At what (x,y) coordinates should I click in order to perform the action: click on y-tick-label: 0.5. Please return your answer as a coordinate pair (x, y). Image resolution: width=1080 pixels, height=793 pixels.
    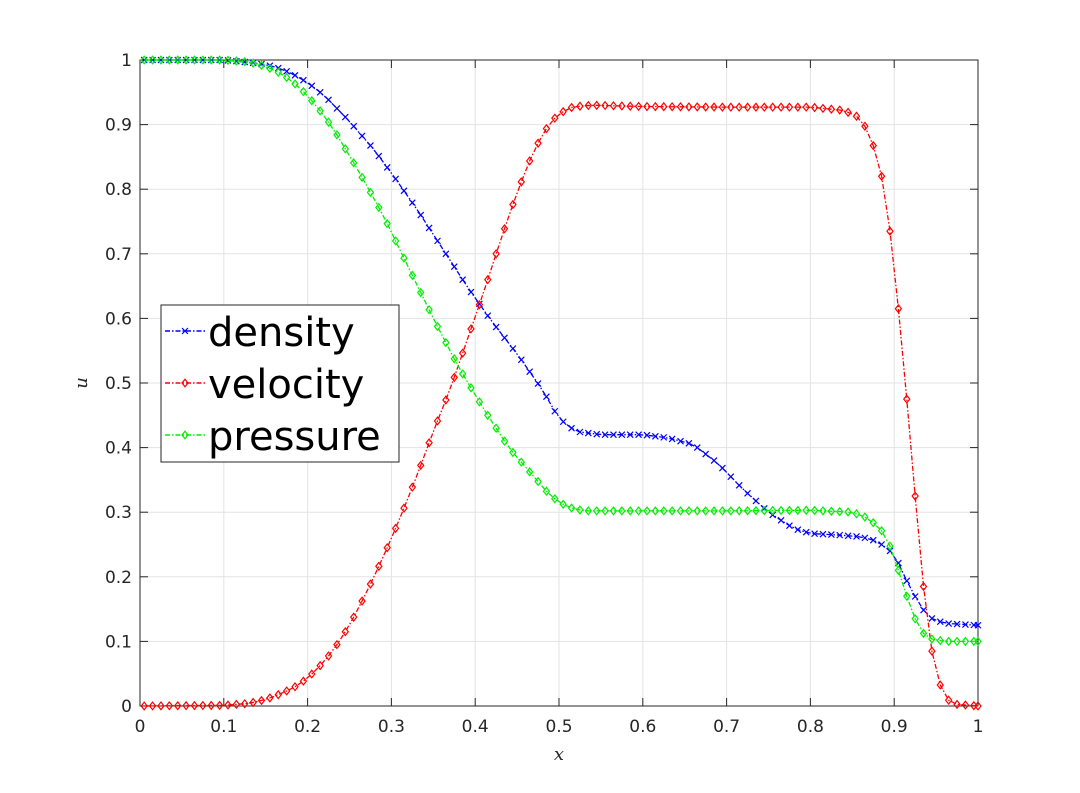
    Looking at the image, I should click on (118, 384).